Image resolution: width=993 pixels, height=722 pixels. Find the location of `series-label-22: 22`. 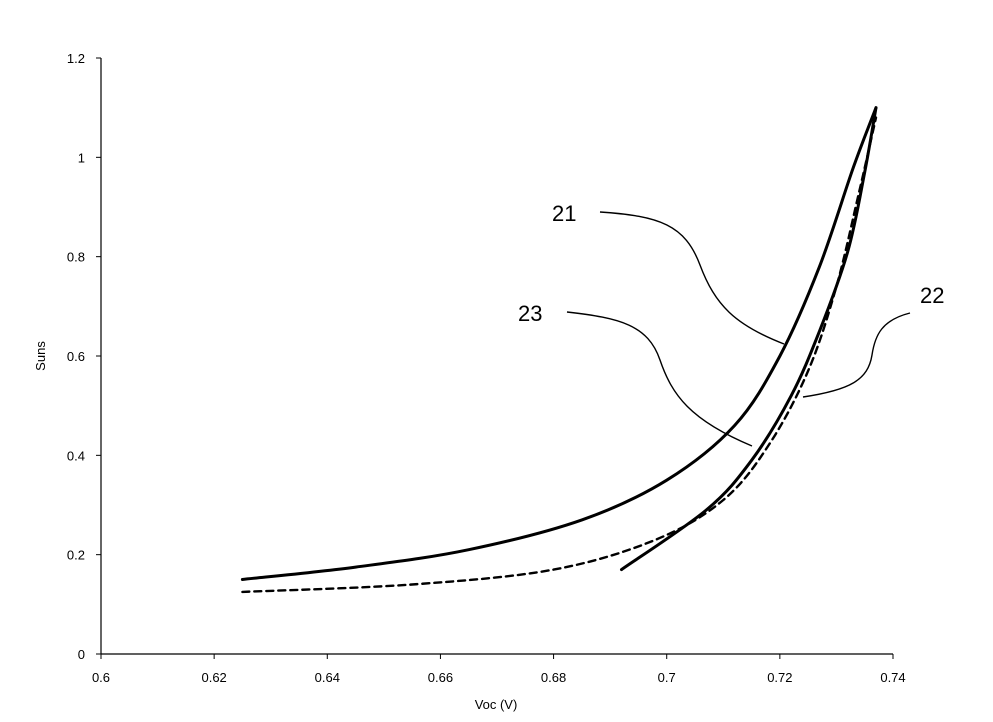

series-label-22: 22 is located at coordinates (932, 295).